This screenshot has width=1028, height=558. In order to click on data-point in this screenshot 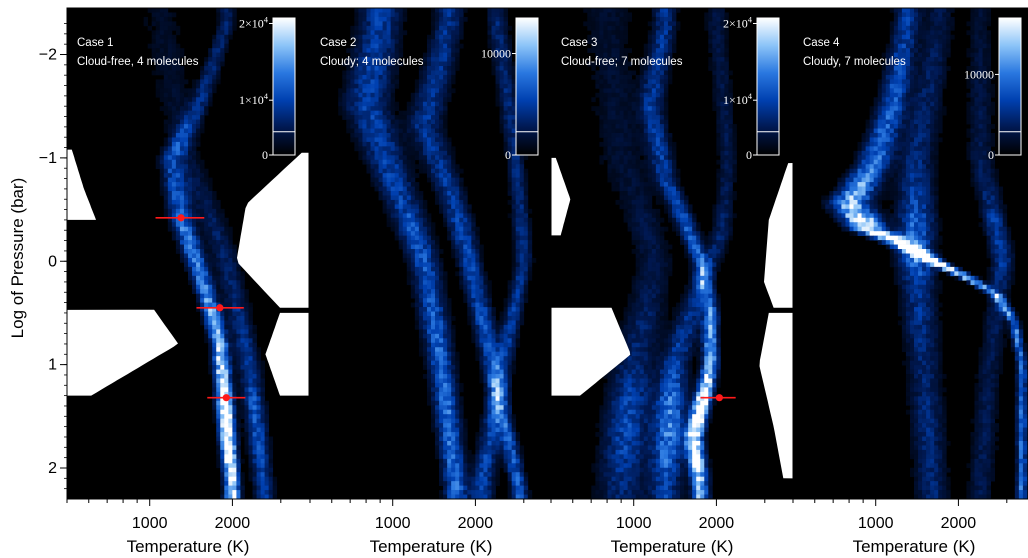, I will do `click(226, 398)`.